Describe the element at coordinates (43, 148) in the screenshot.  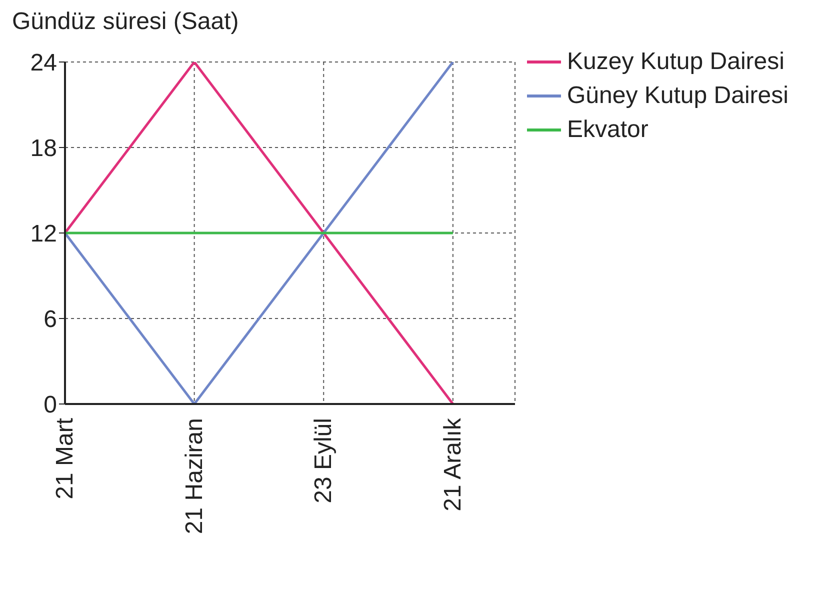
I see `y-tick-label: 18` at that location.